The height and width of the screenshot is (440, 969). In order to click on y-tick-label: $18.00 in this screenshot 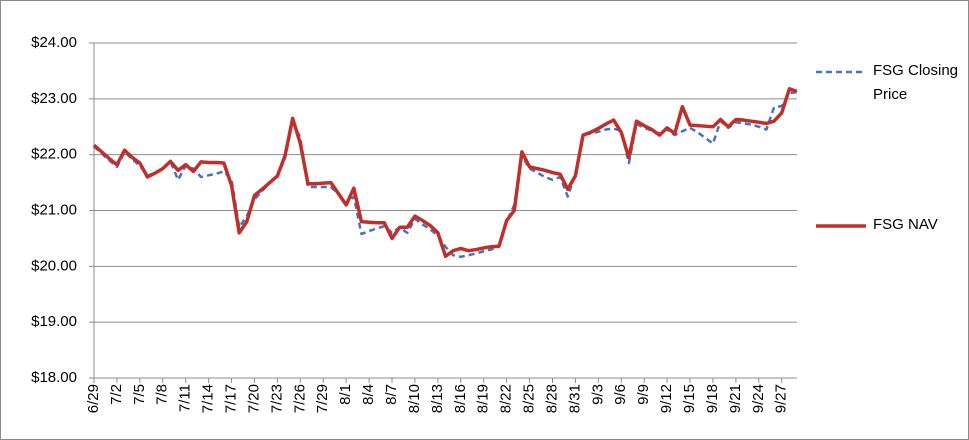, I will do `click(54, 377)`.